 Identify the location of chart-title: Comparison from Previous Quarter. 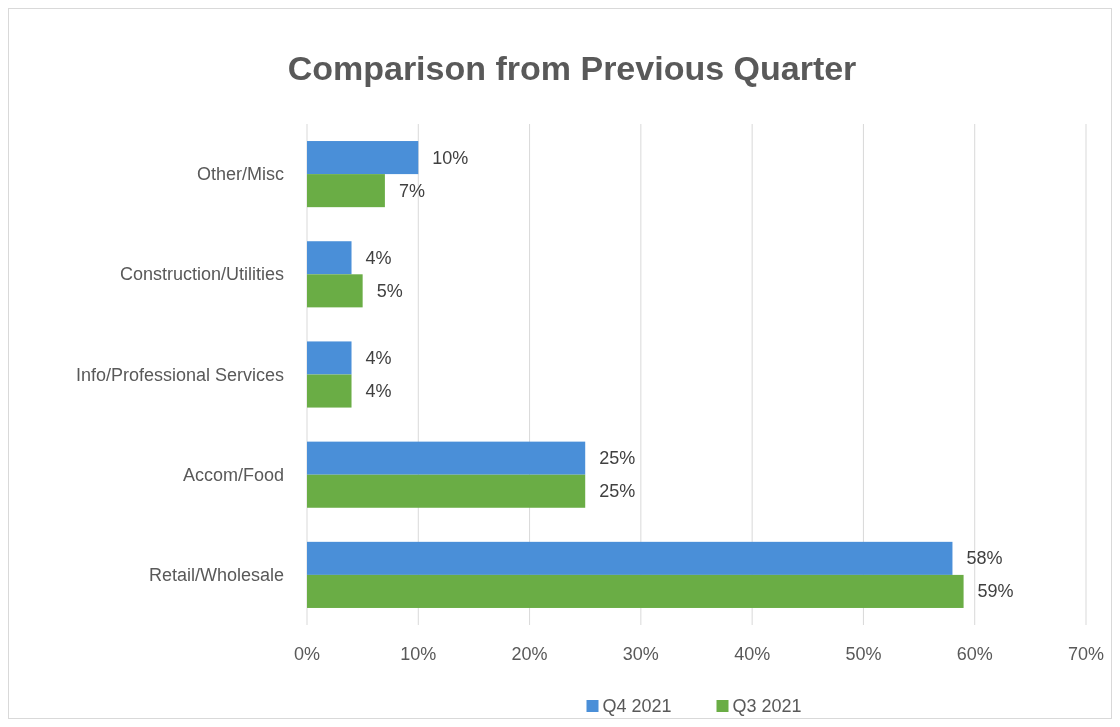
(572, 68).